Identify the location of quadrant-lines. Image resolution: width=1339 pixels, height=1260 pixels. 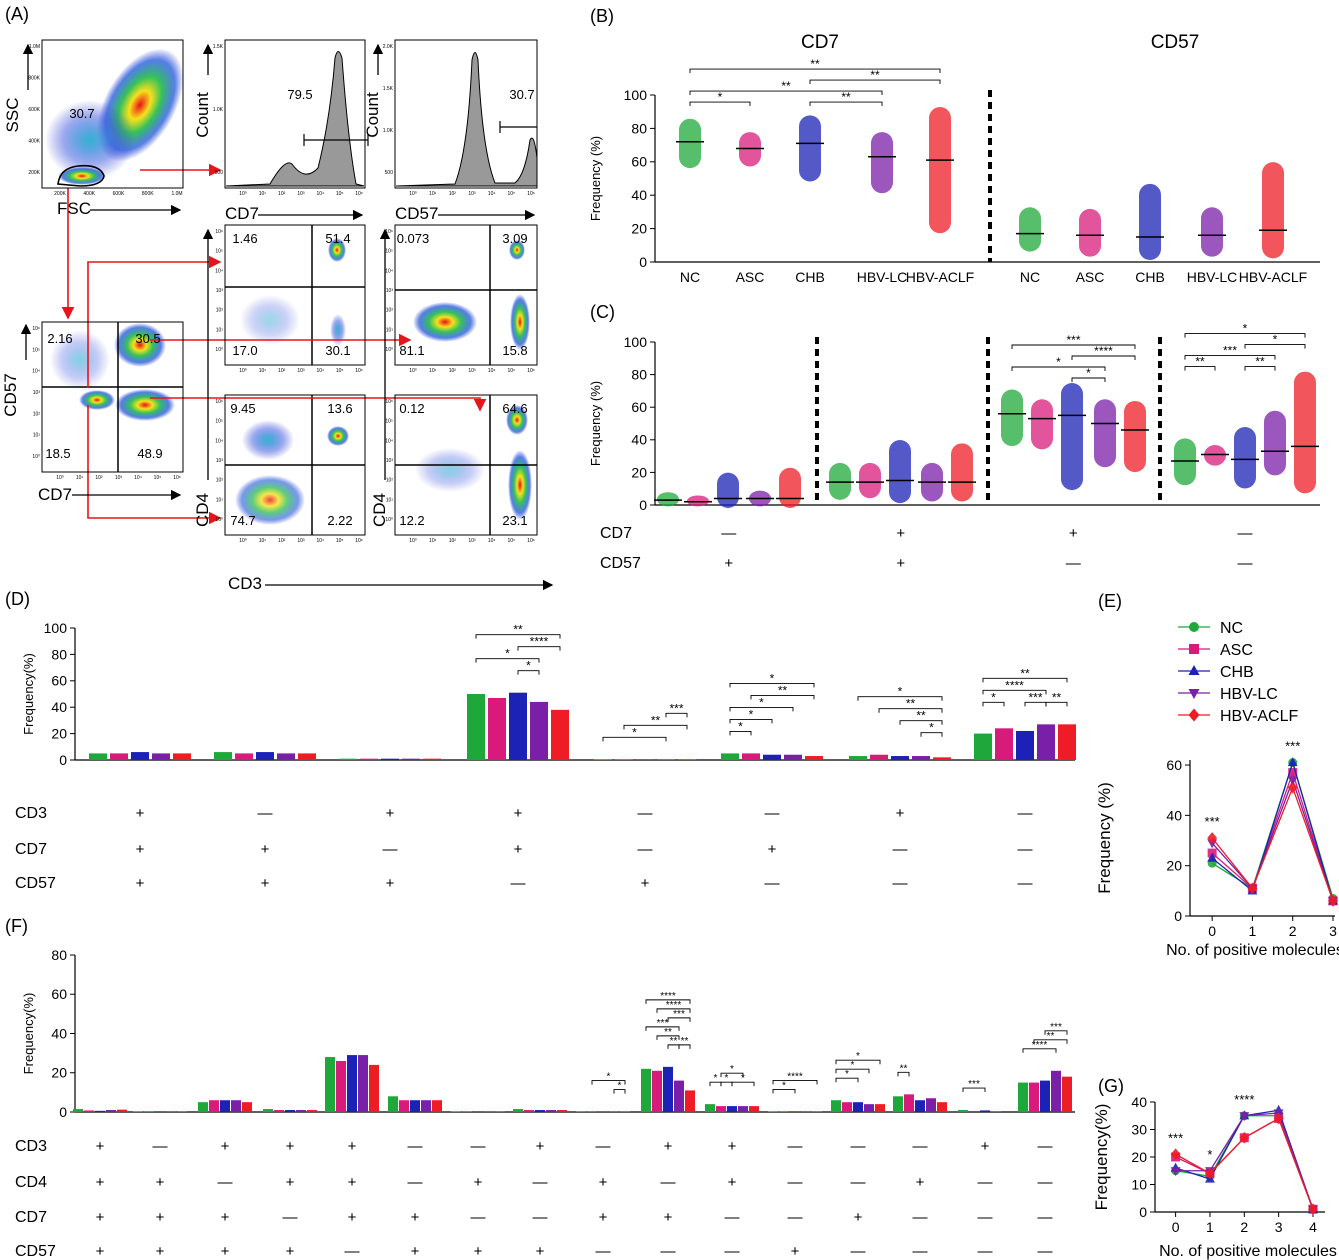
(289, 380).